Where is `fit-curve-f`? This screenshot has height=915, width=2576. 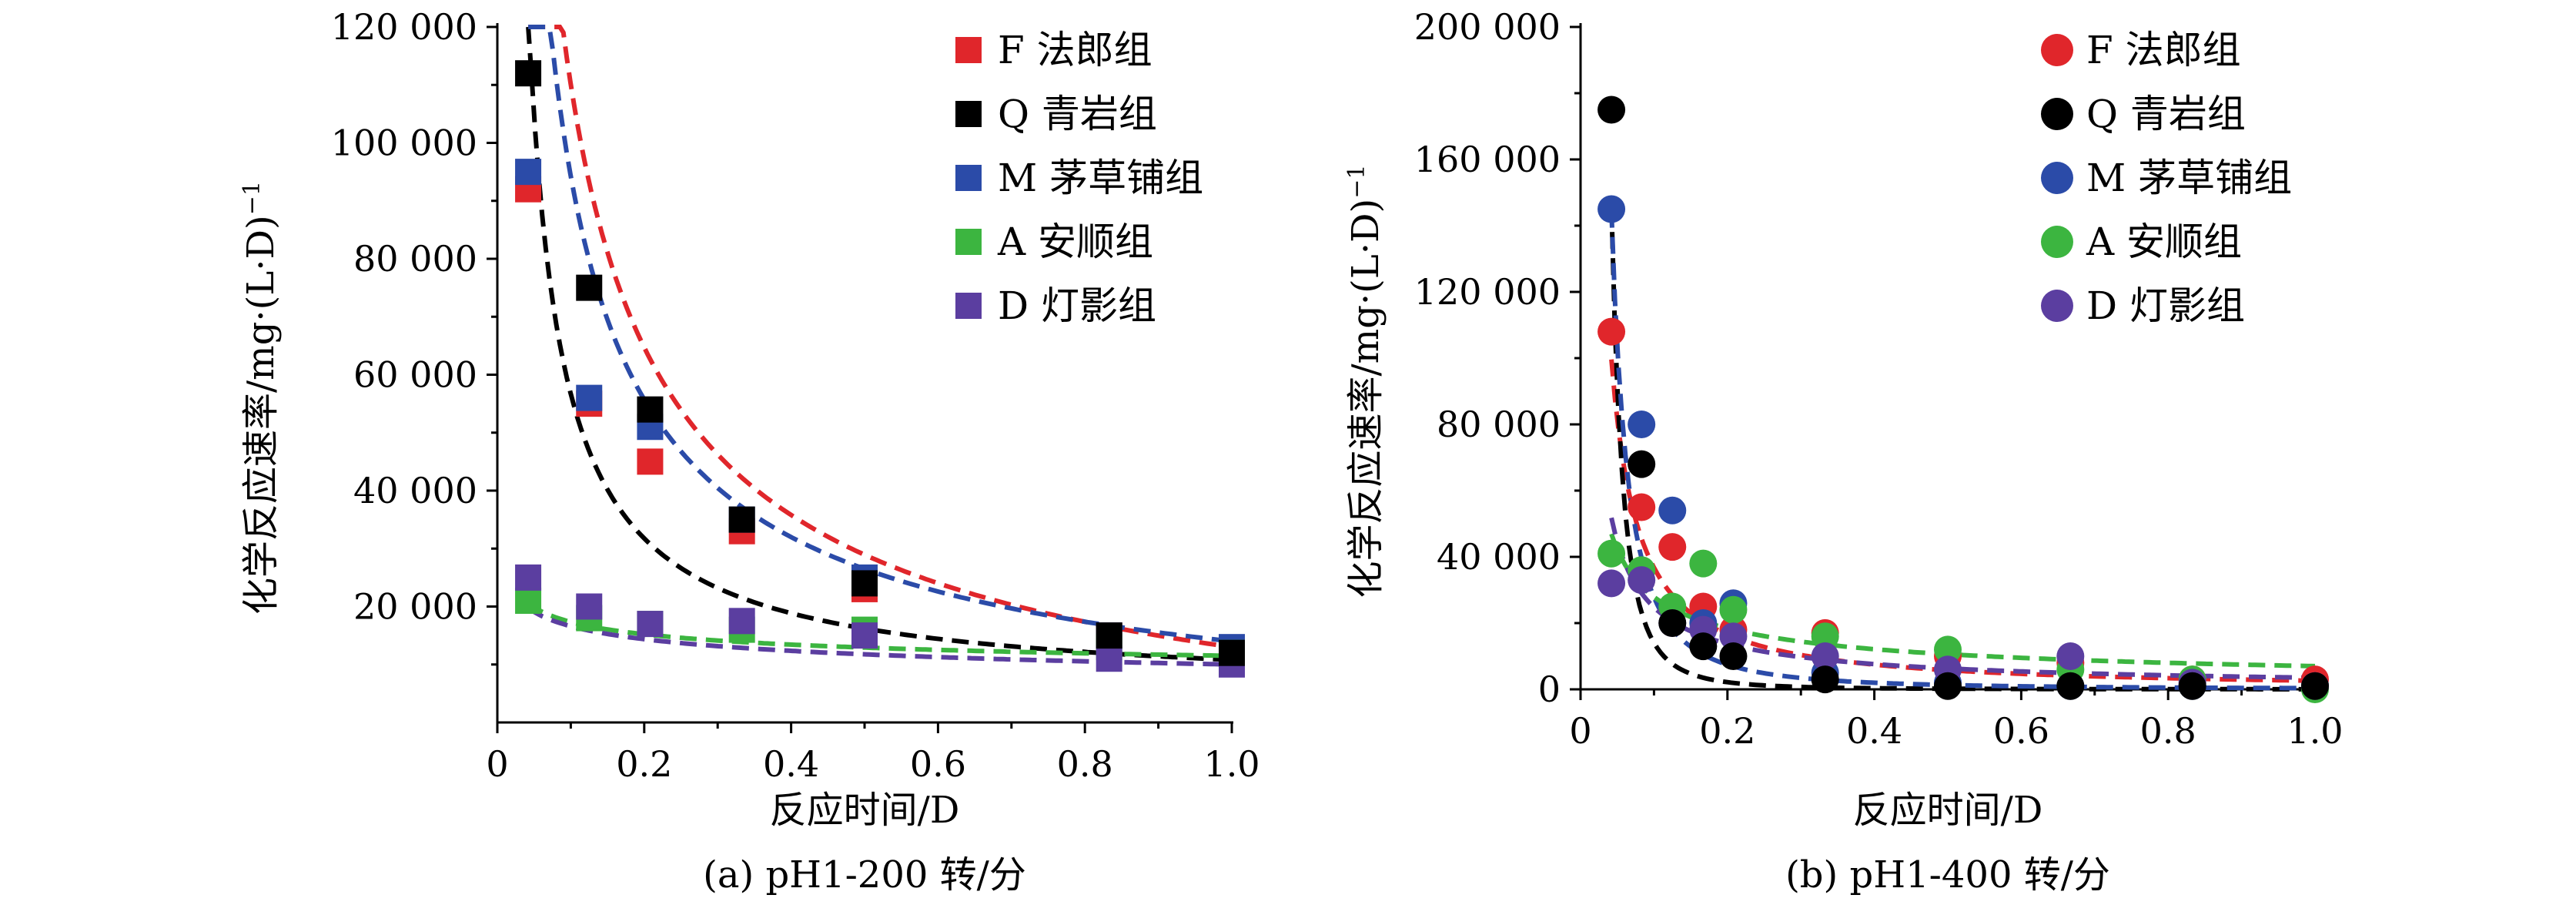
fit-curve-f is located at coordinates (1962, 521).